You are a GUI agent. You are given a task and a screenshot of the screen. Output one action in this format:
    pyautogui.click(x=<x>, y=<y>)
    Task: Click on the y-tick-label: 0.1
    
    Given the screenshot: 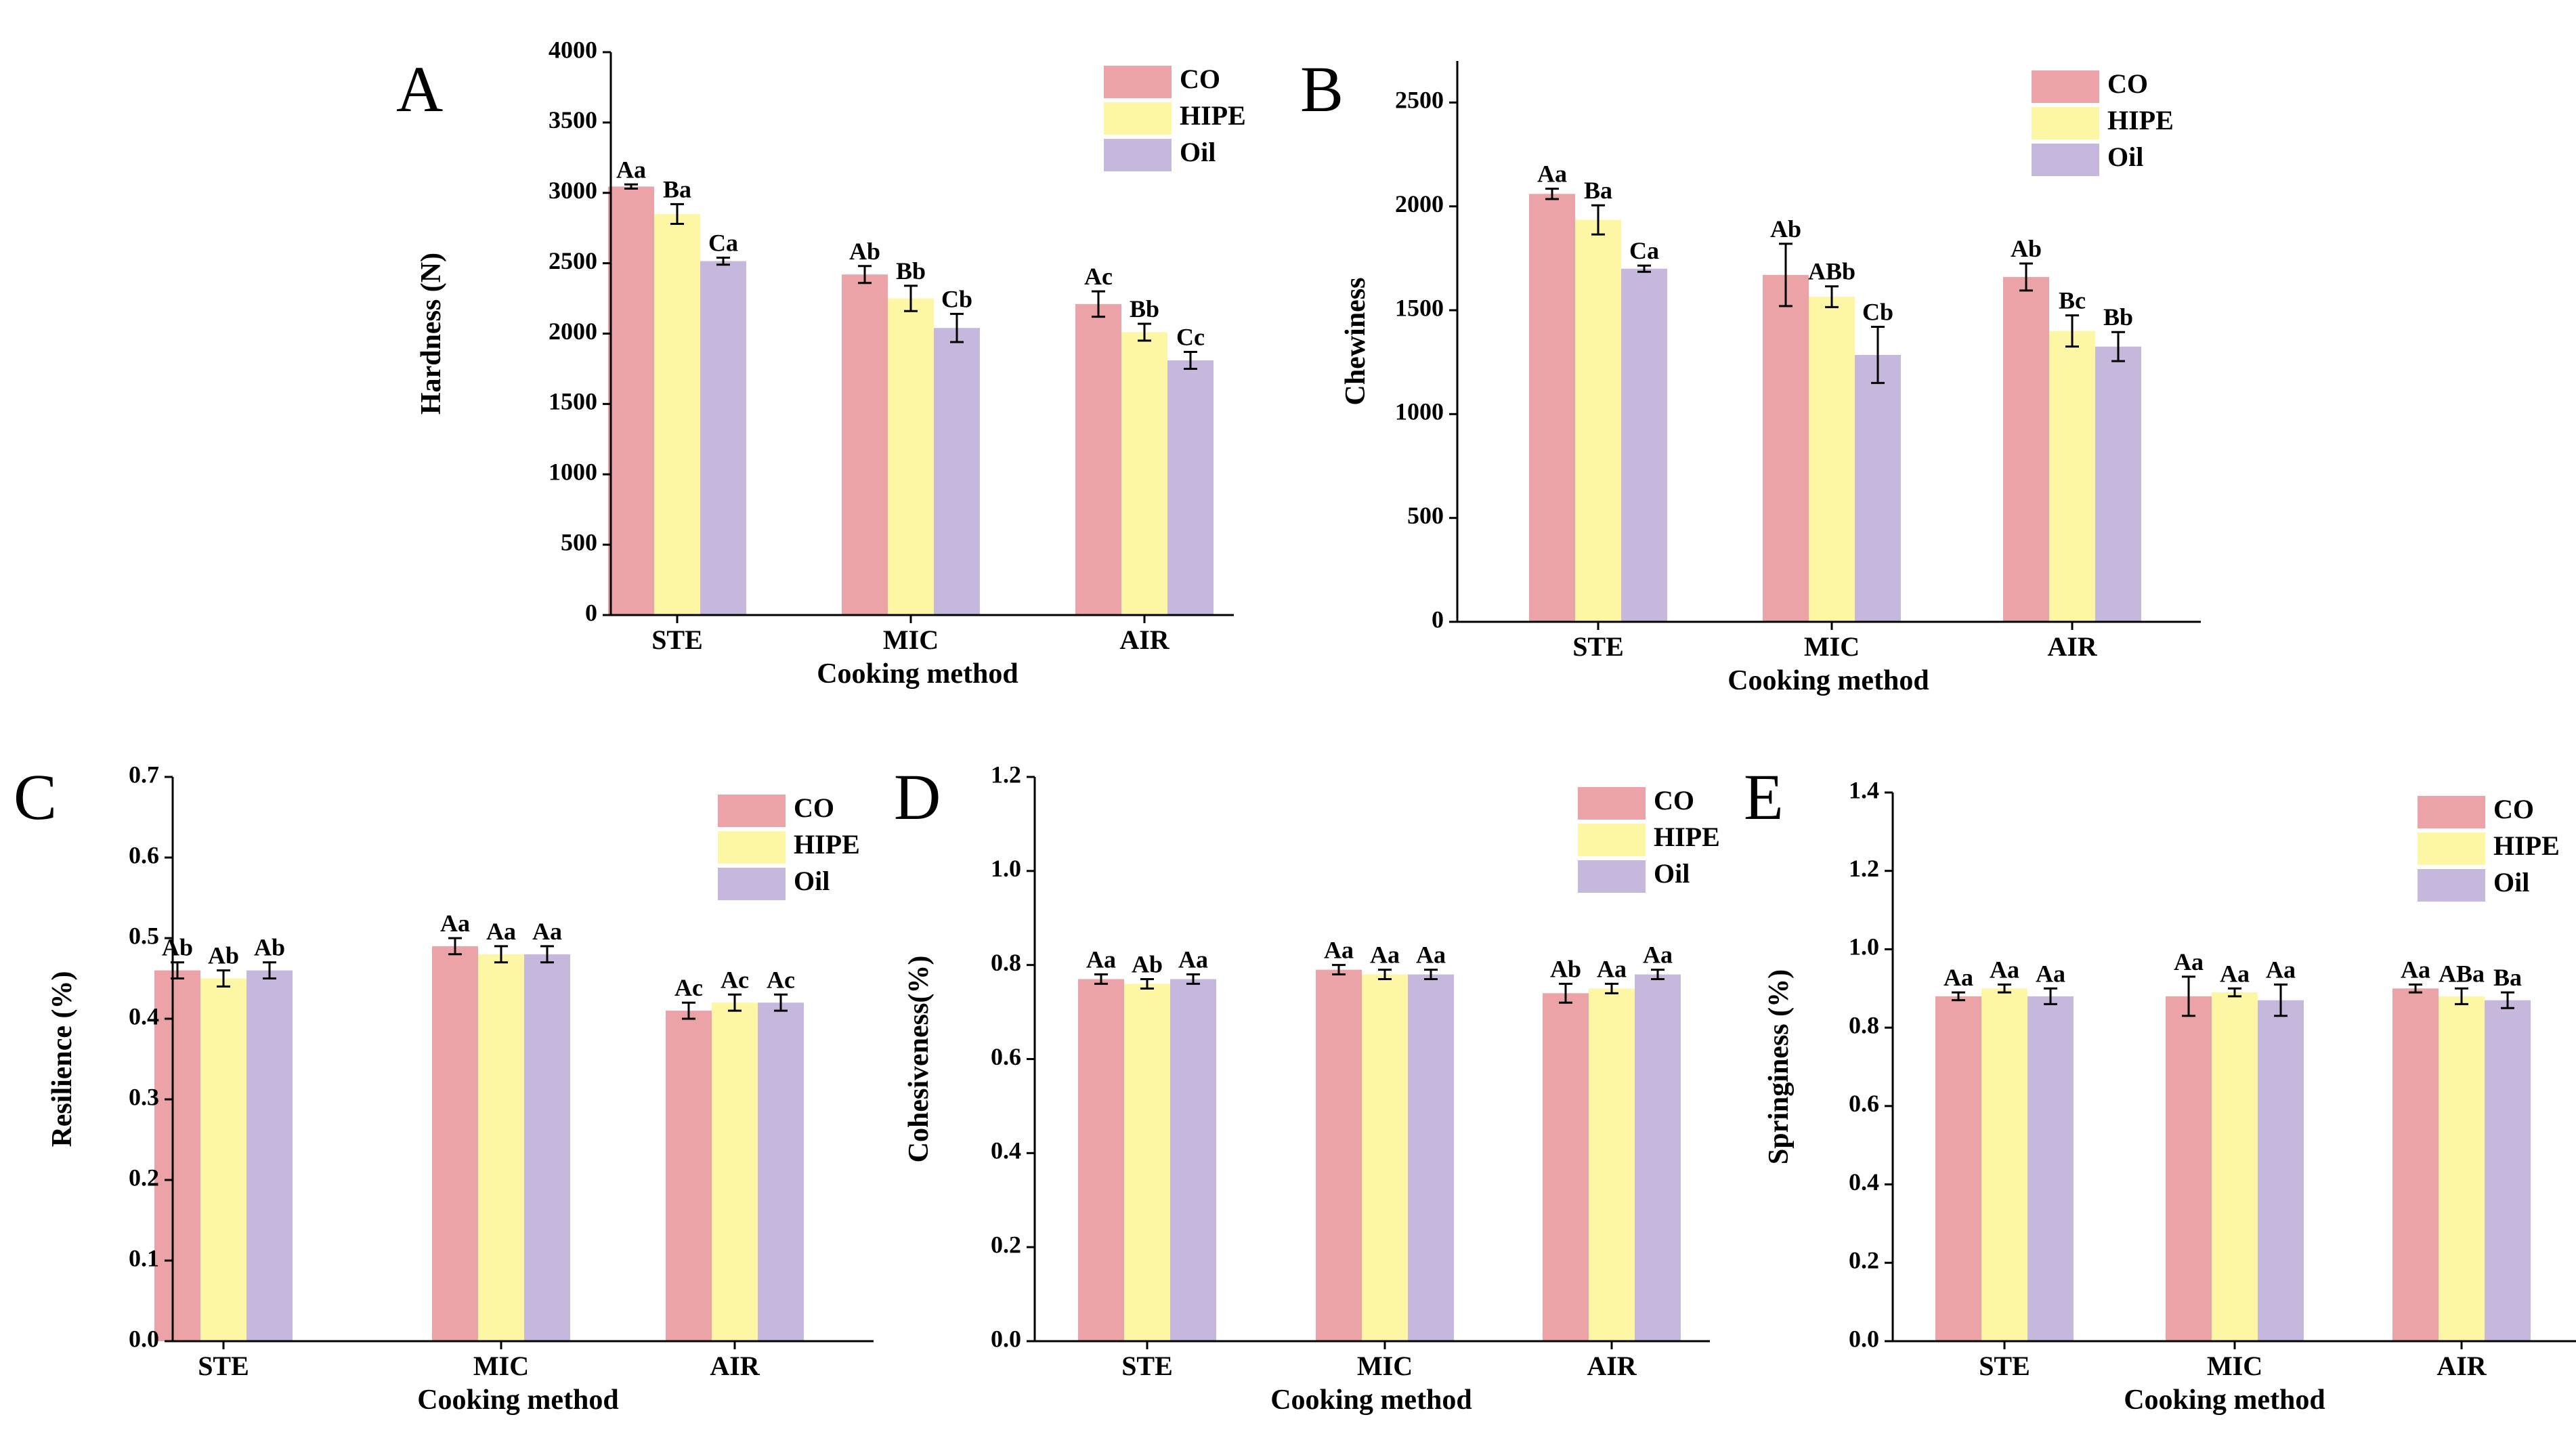 What is the action you would take?
    pyautogui.click(x=144, y=1257)
    